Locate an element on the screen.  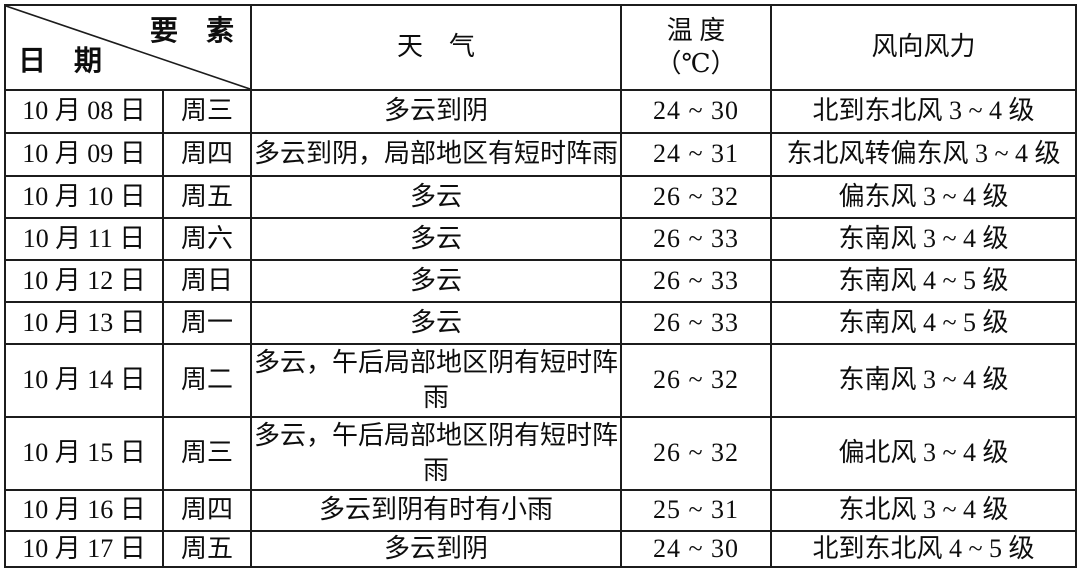
corner-label-elements: 要 素 is located at coordinates (191, 31).